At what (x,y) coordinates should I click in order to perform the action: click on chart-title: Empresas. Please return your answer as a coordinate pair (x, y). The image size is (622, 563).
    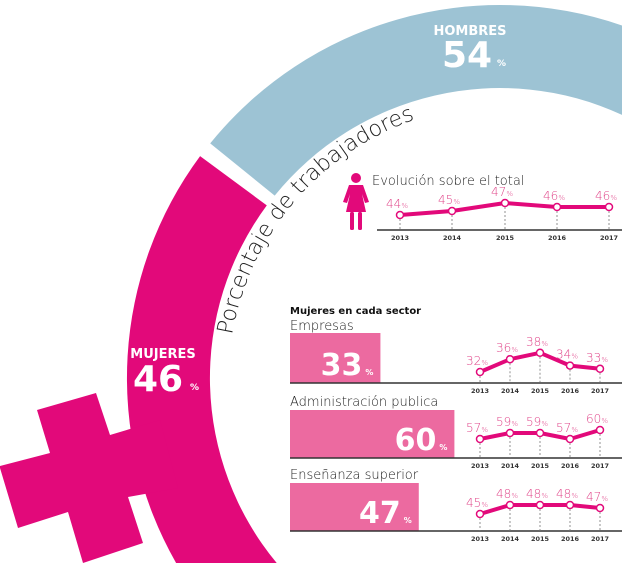
    Looking at the image, I should click on (322, 326).